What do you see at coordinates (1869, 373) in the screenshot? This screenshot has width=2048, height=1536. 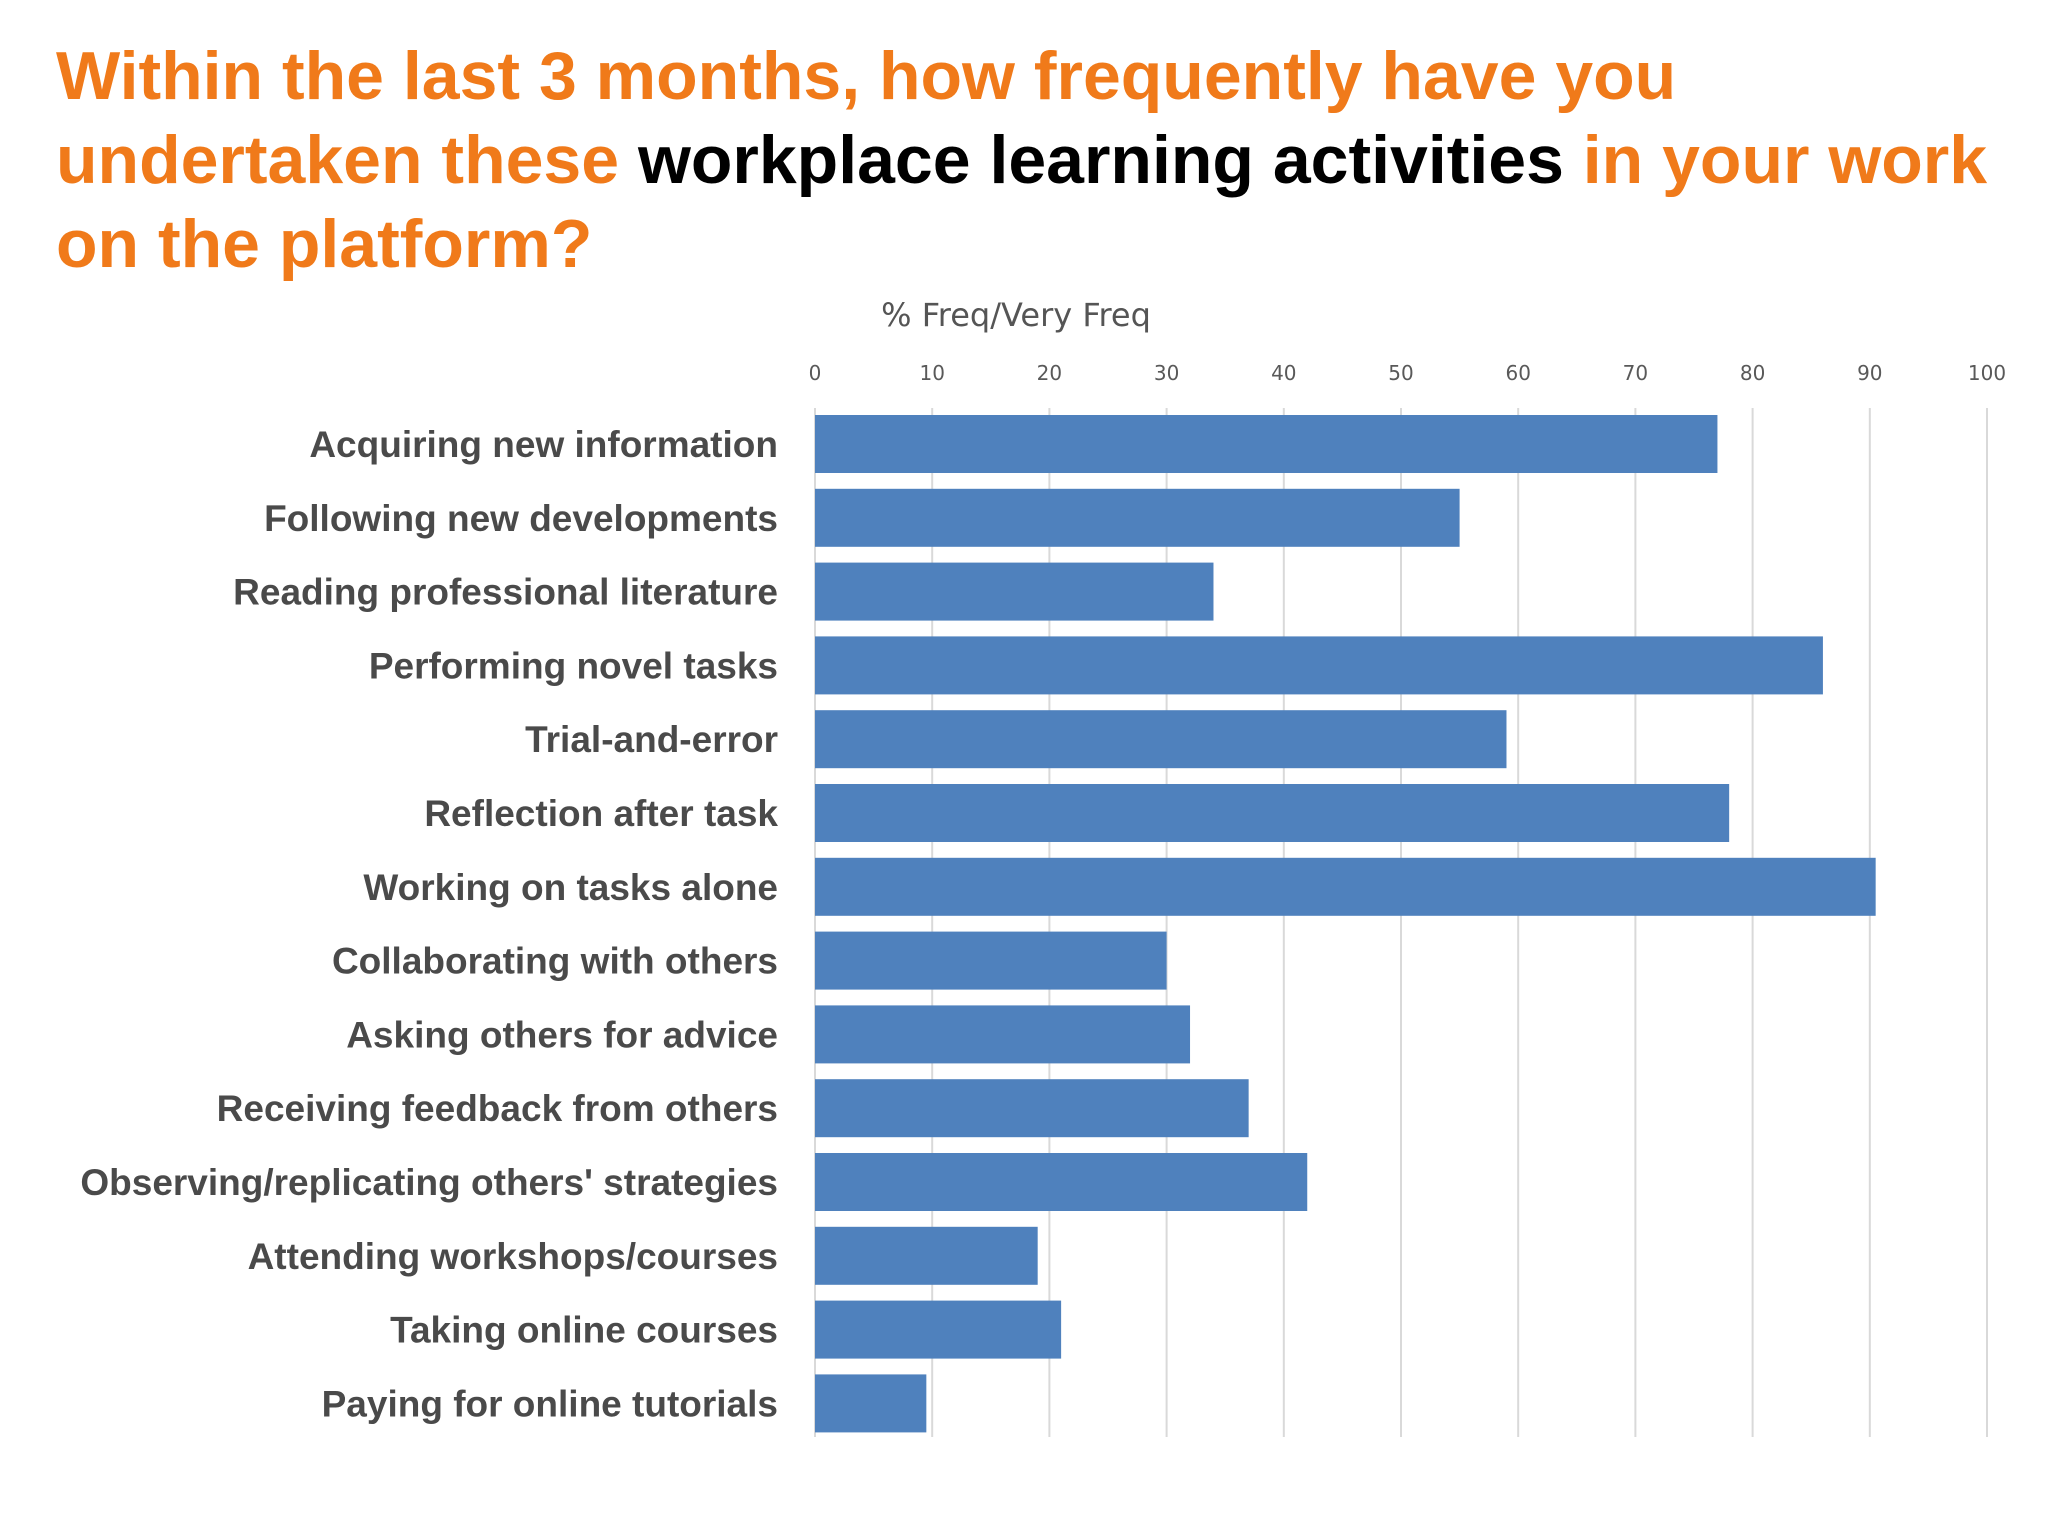 I see `tick-label: 90` at bounding box center [1869, 373].